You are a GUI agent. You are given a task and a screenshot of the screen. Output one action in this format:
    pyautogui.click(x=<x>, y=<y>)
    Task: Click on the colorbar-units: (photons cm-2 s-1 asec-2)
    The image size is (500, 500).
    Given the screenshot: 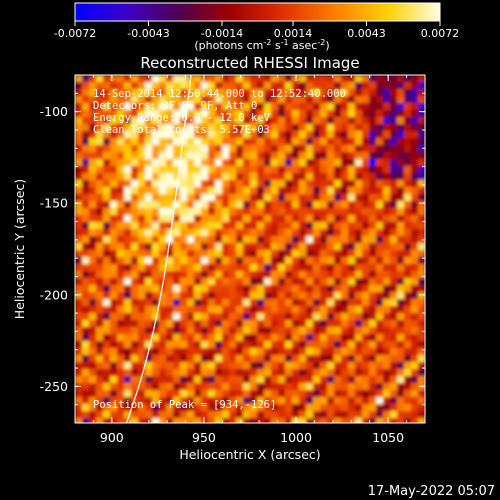 What is the action you would take?
    pyautogui.click(x=261, y=45)
    